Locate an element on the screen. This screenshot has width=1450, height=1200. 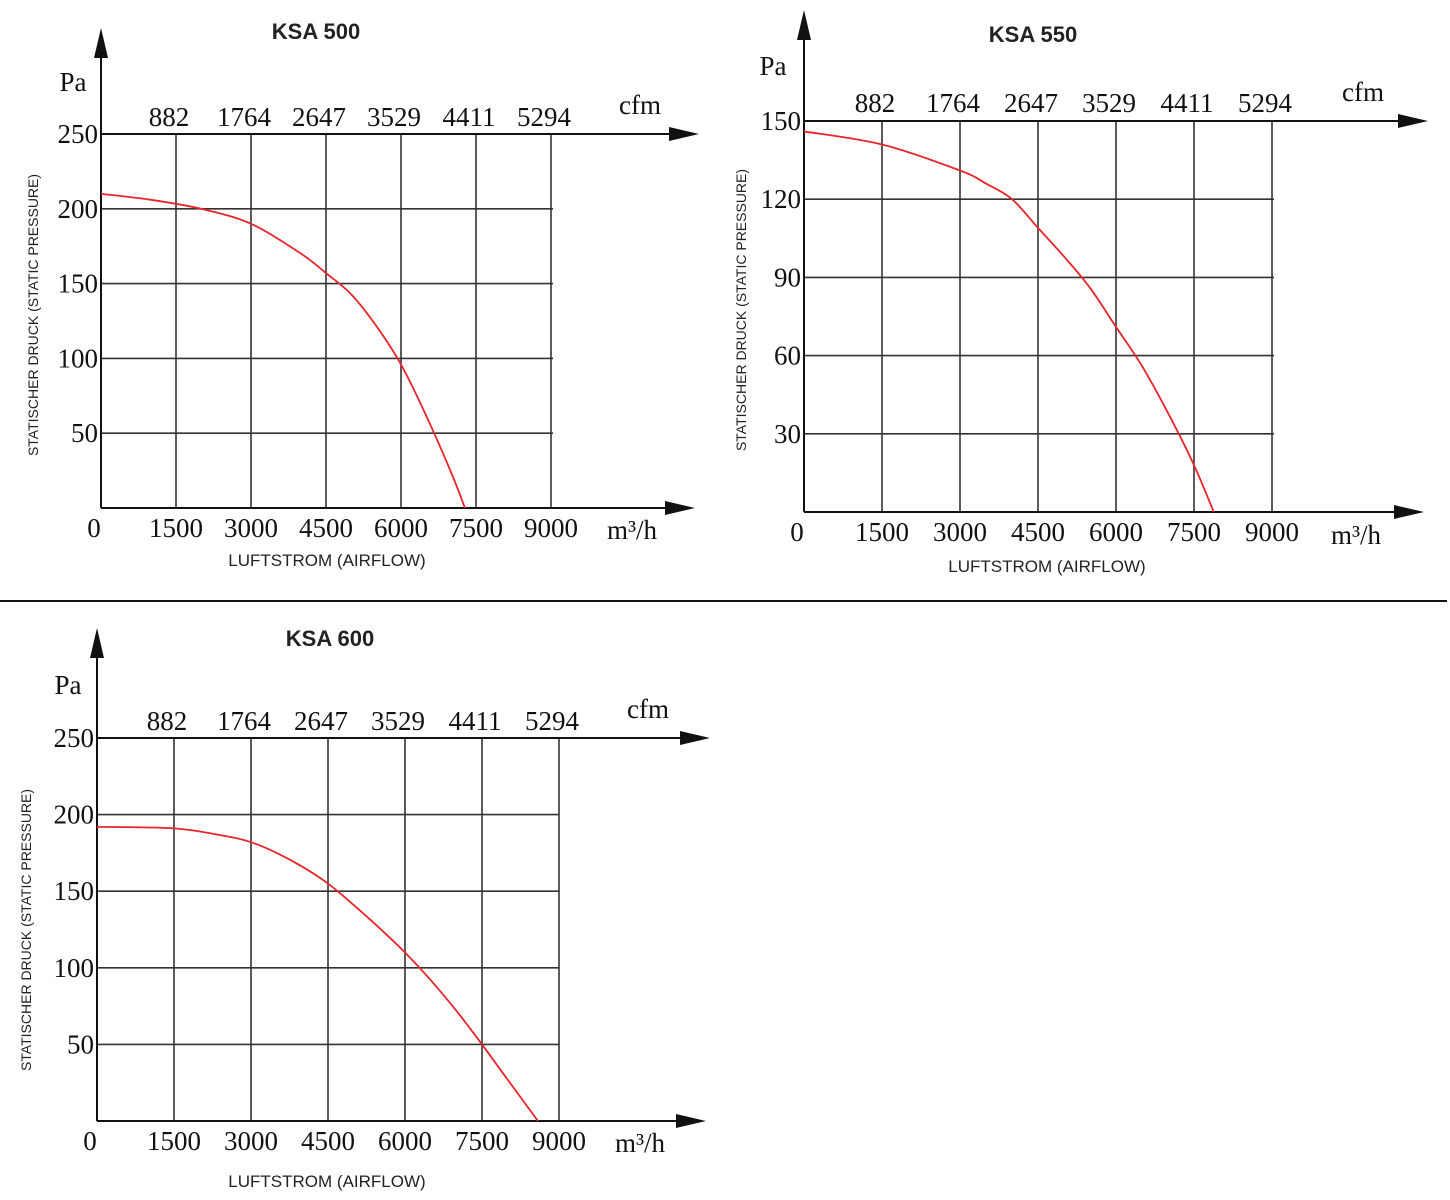
y-tick-label: 60 is located at coordinates (787, 356).